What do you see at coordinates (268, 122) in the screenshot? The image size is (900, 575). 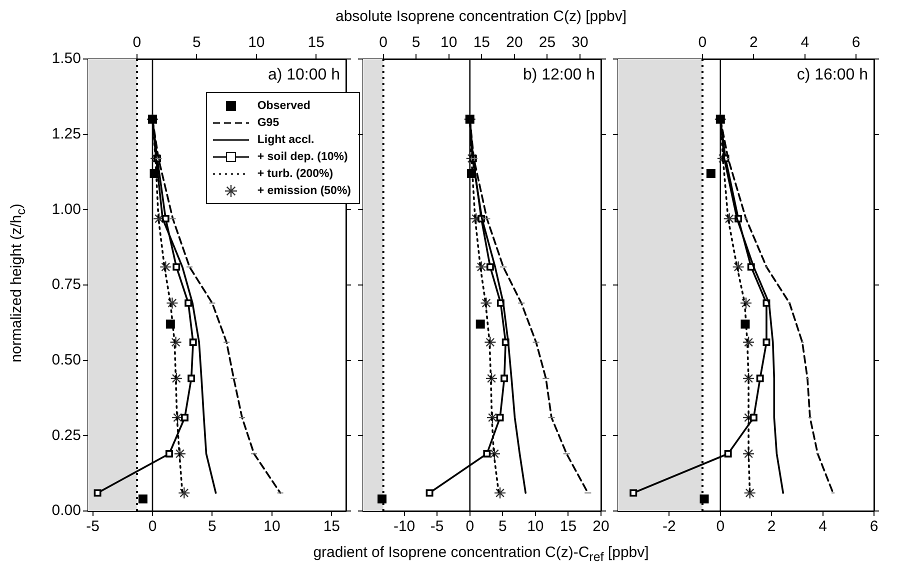 I see `legend-label: G95` at bounding box center [268, 122].